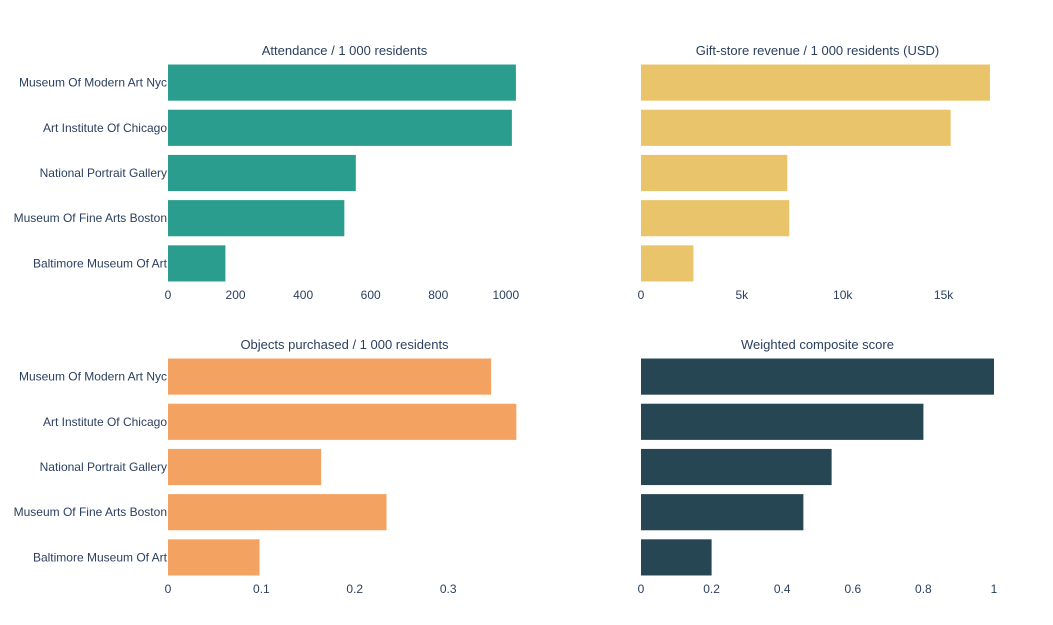 This screenshot has height=625, width=1053. Describe the element at coordinates (817, 344) in the screenshot. I see `panel-title: Weighted composite score` at that location.